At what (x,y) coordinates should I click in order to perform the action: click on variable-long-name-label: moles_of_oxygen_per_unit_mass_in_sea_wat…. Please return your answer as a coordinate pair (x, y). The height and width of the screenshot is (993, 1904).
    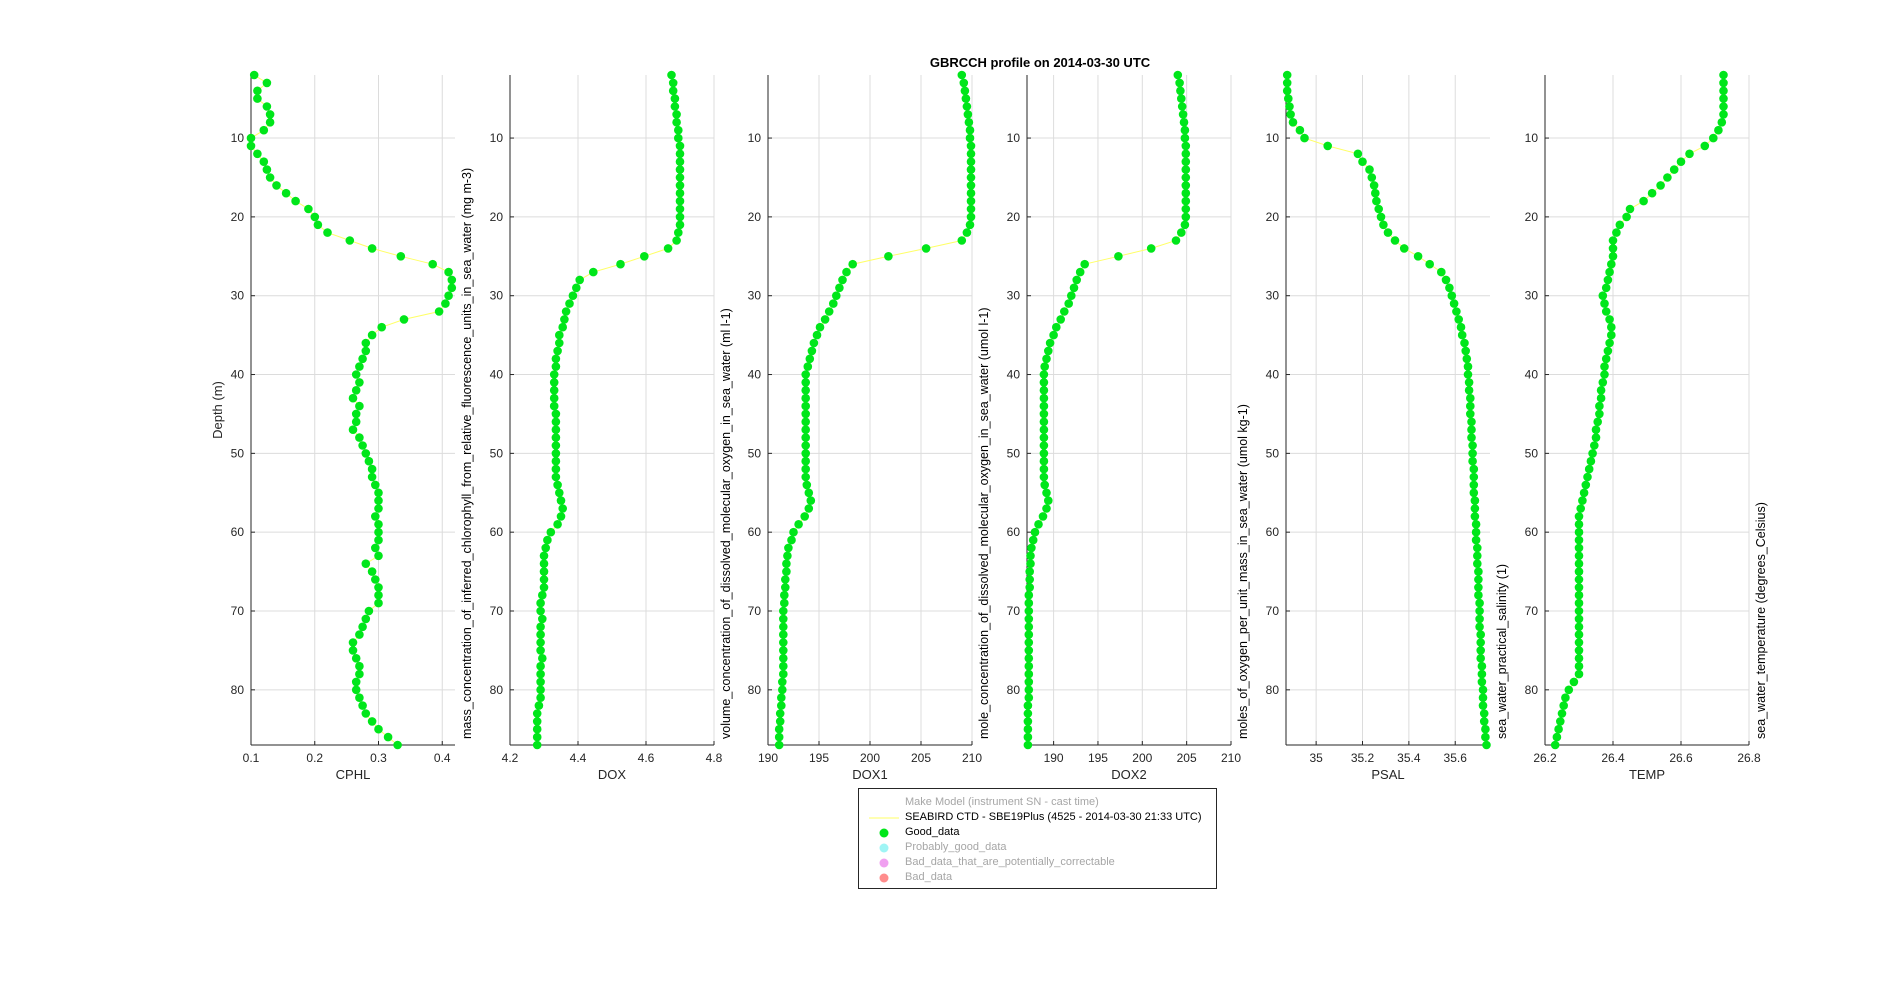
    Looking at the image, I should click on (1243, 571).